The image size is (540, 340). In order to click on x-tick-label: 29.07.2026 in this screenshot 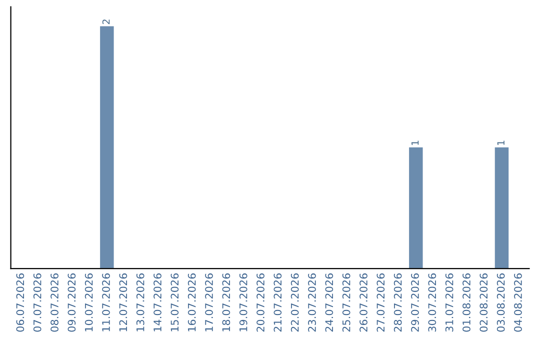, I will do `click(415, 302)`.